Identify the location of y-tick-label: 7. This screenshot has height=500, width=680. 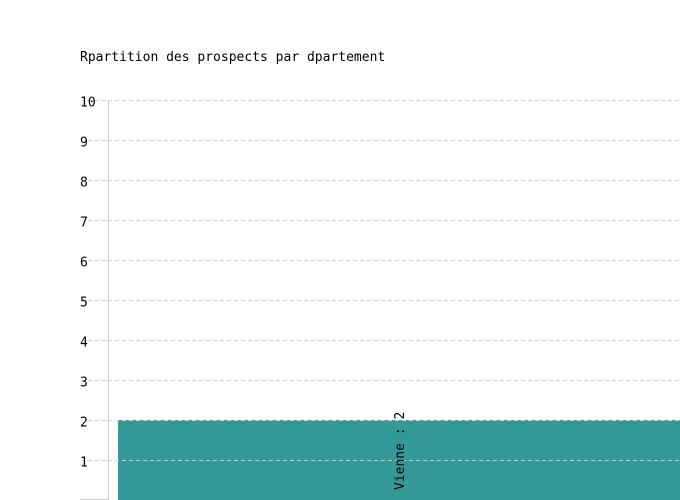
(84, 223).